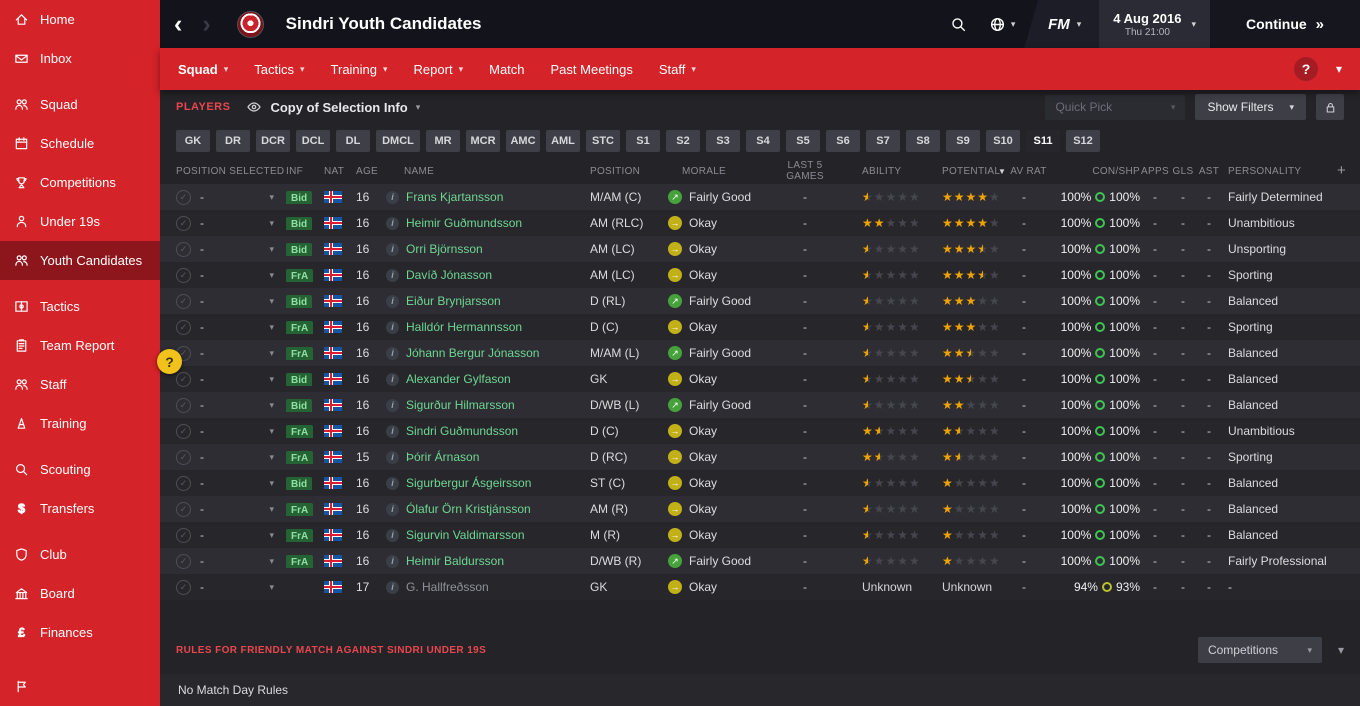  What do you see at coordinates (1265, 171) in the screenshot?
I see `column-header-personality: PERSONALITY` at bounding box center [1265, 171].